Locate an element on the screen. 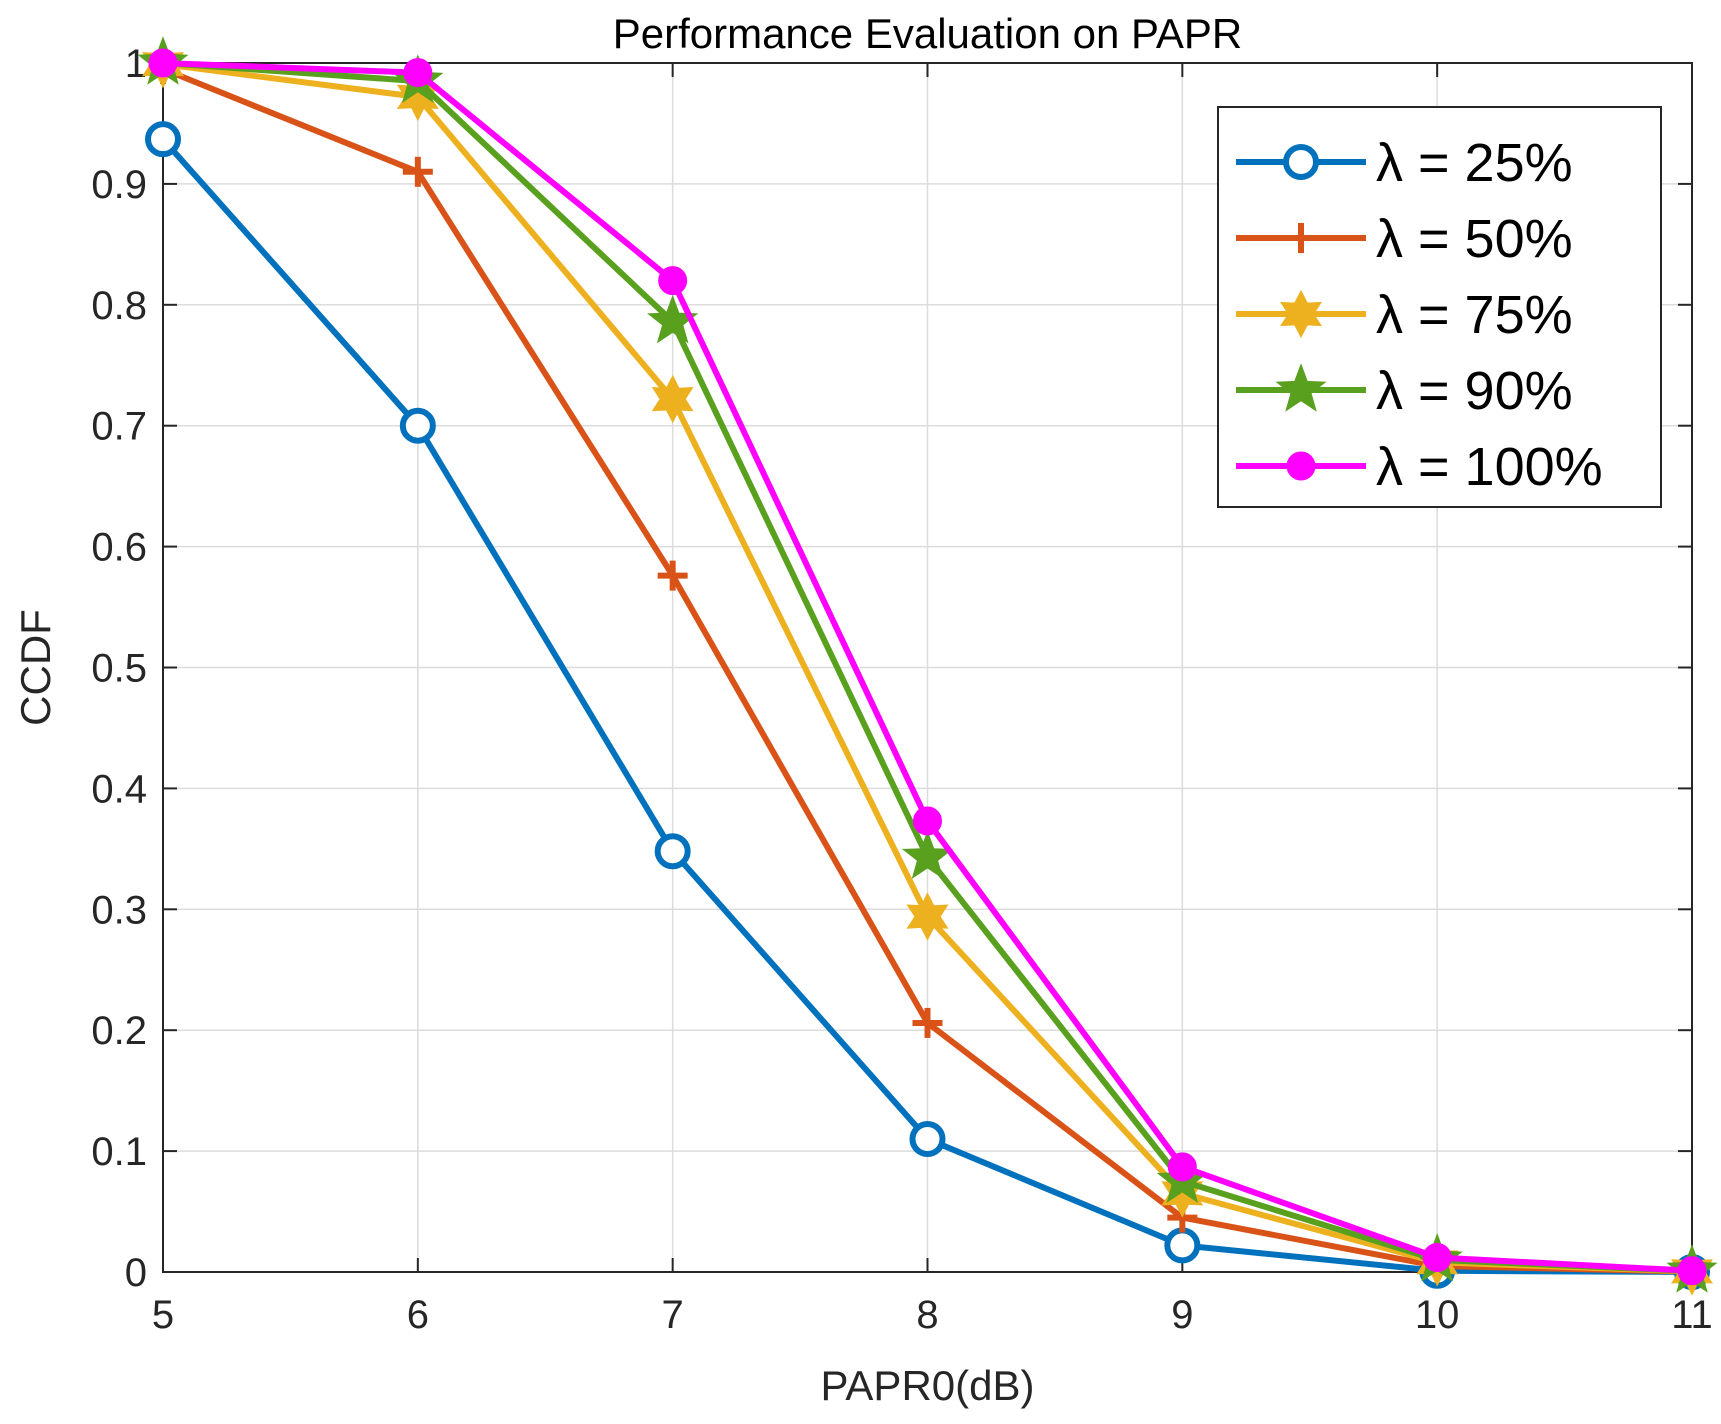  y-tick-label: 0.7 is located at coordinates (119, 427).